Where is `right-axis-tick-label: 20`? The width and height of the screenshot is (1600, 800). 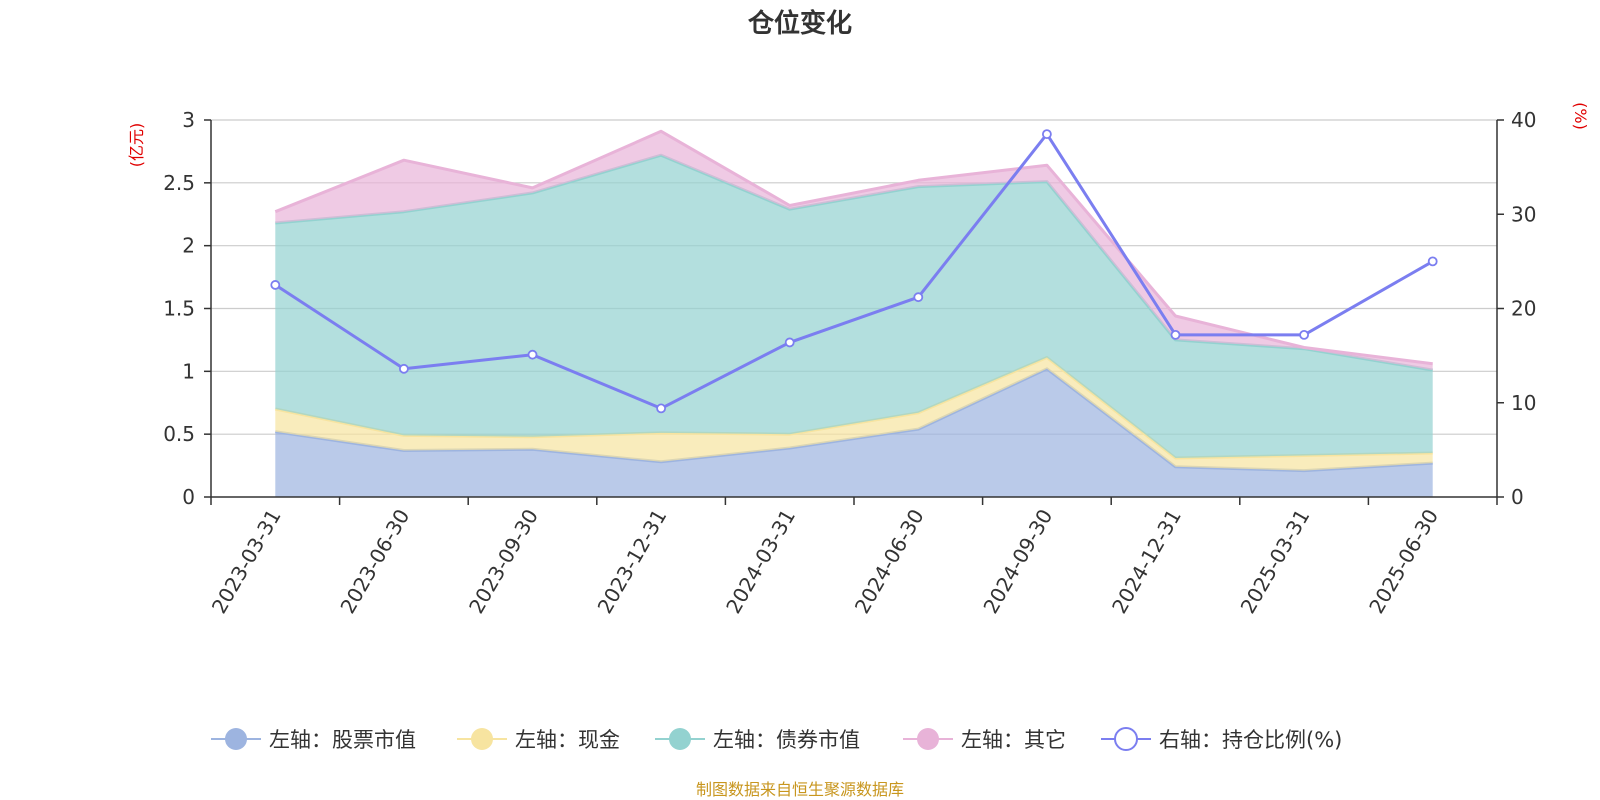 right-axis-tick-label: 20 is located at coordinates (1523, 309).